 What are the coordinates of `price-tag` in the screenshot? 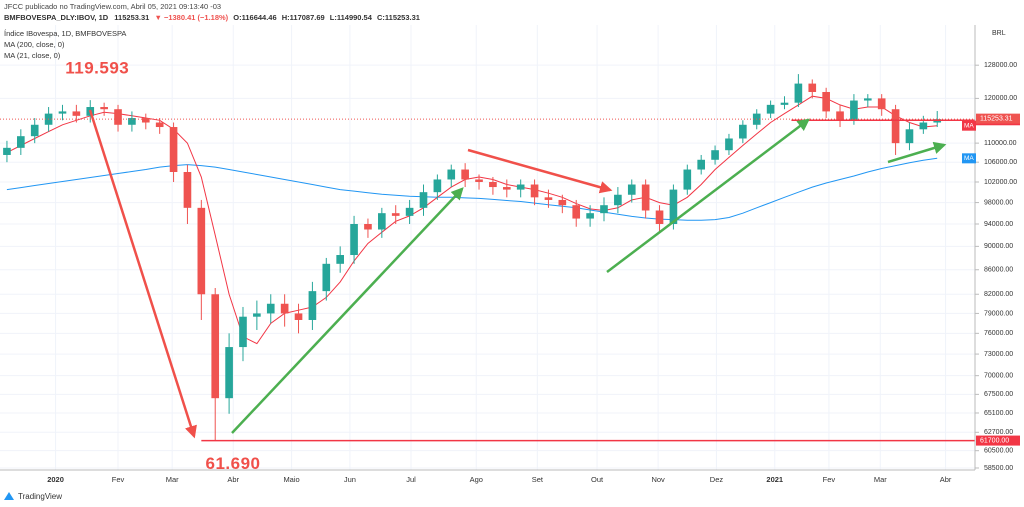 It's located at (998, 118).